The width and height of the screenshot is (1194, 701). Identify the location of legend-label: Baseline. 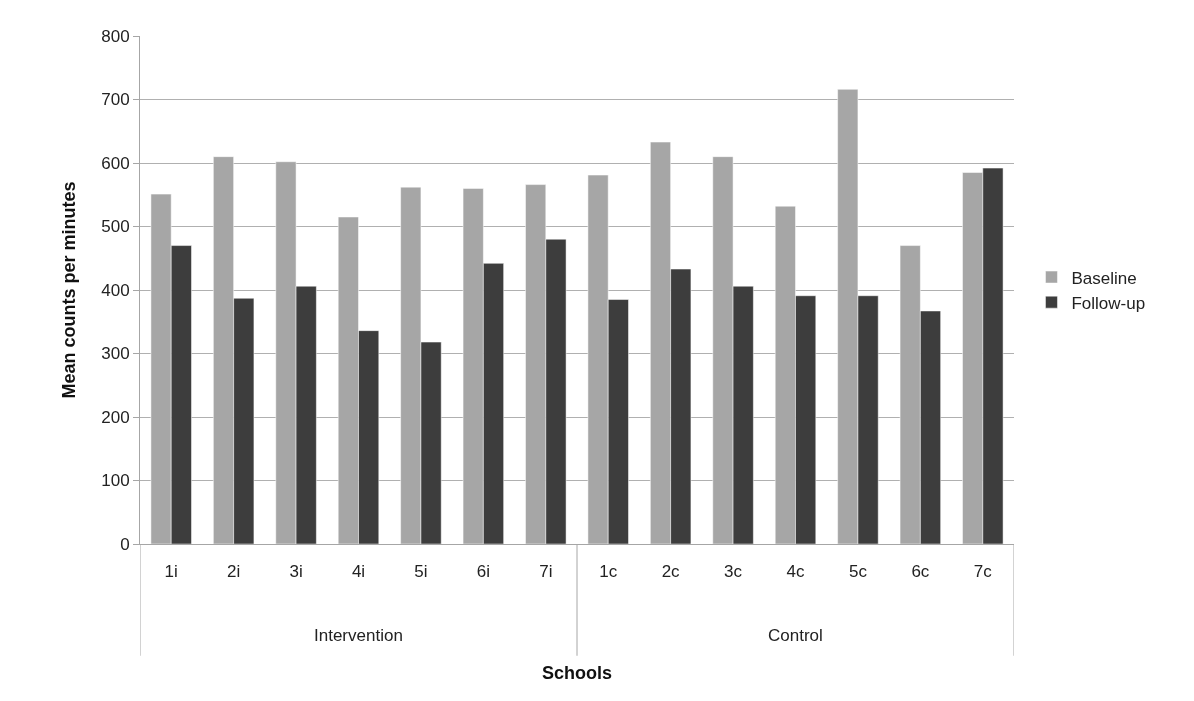
(1104, 278).